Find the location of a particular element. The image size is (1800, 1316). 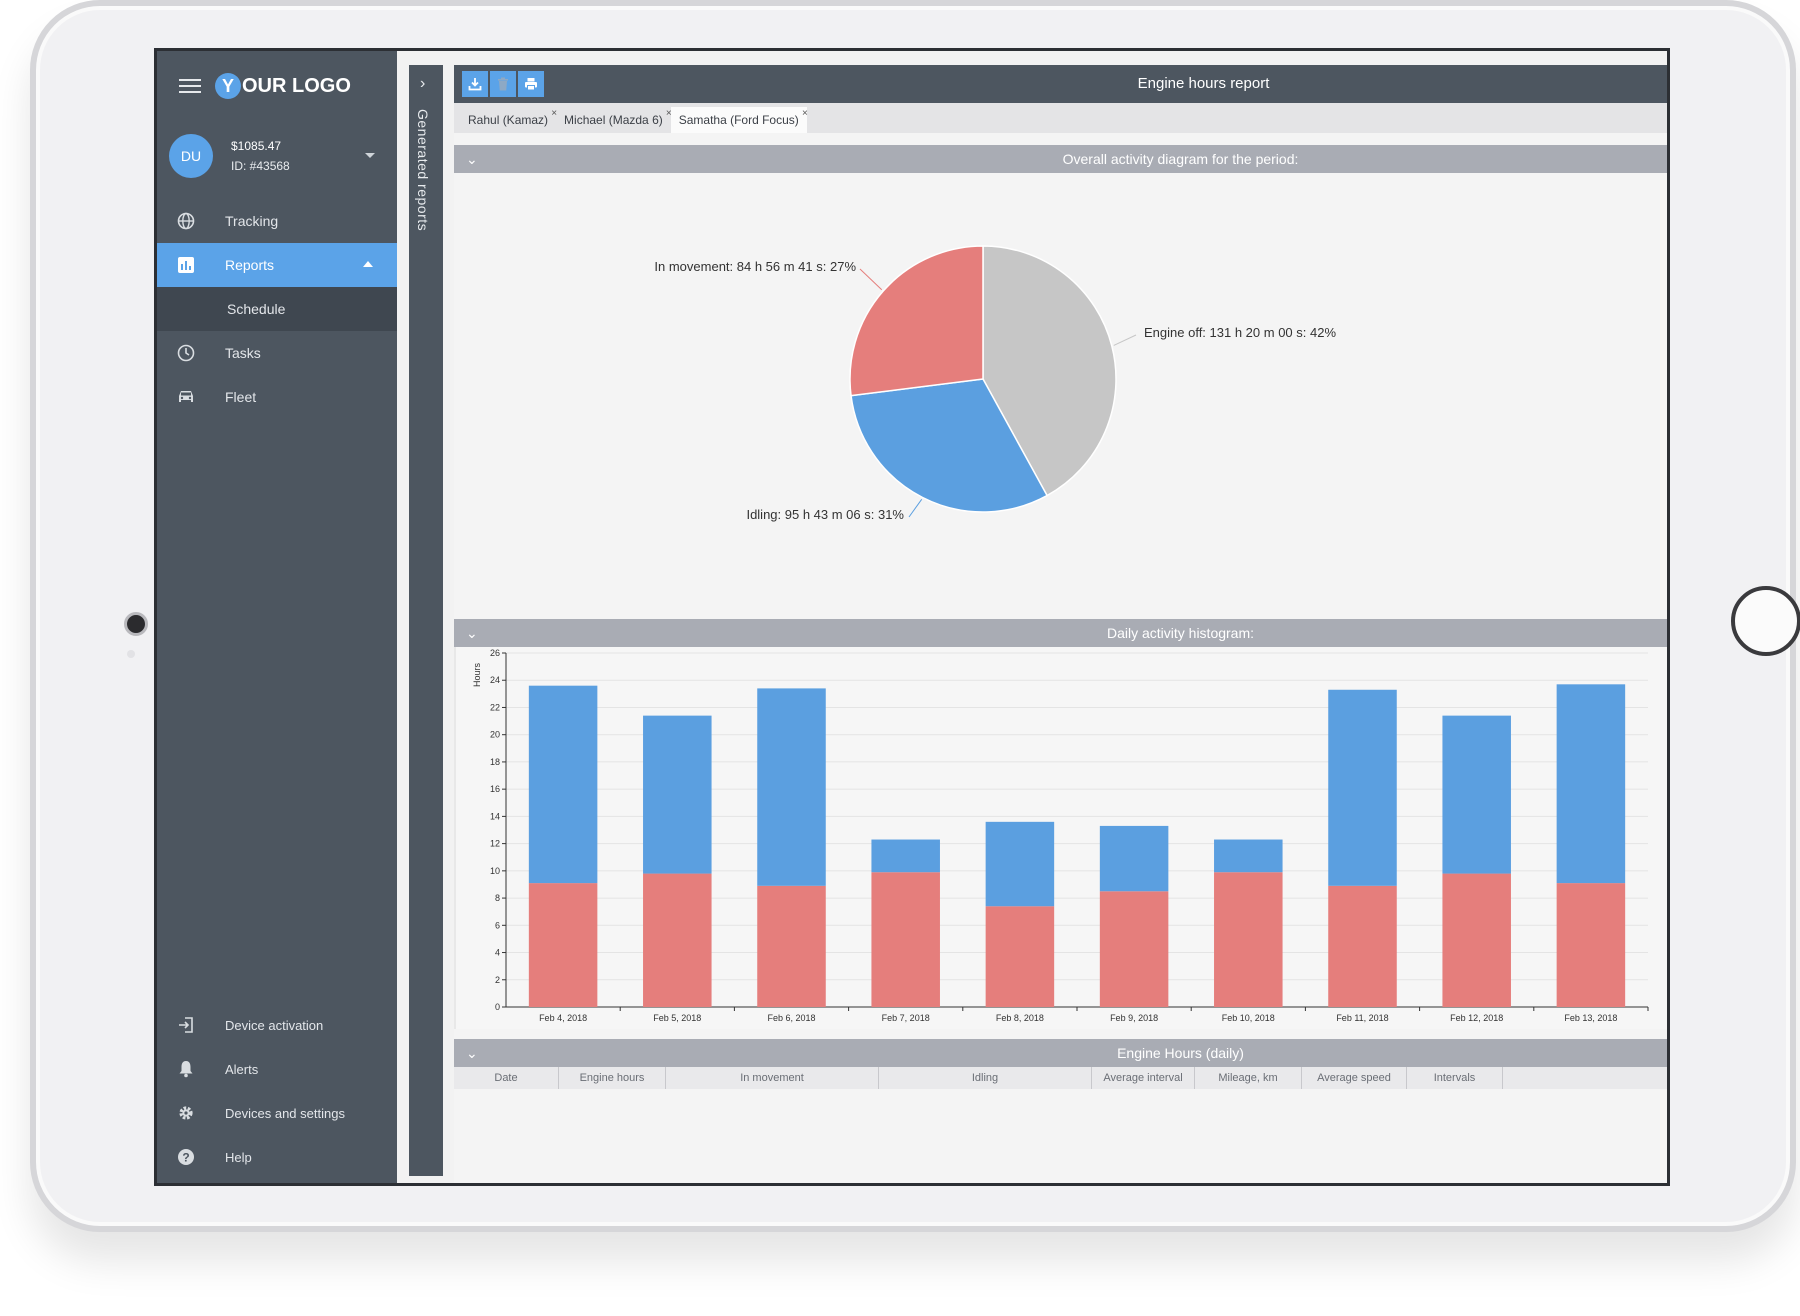

account-switcher: DU $1085.47 ID: #43568 is located at coordinates (277, 156).